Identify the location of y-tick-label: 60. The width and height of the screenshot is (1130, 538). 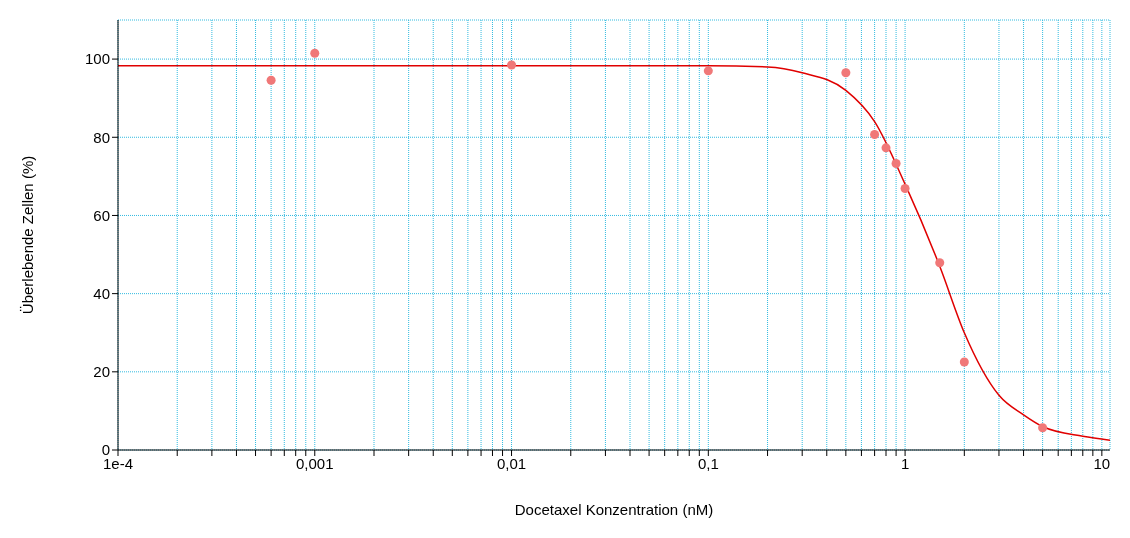
(101, 215).